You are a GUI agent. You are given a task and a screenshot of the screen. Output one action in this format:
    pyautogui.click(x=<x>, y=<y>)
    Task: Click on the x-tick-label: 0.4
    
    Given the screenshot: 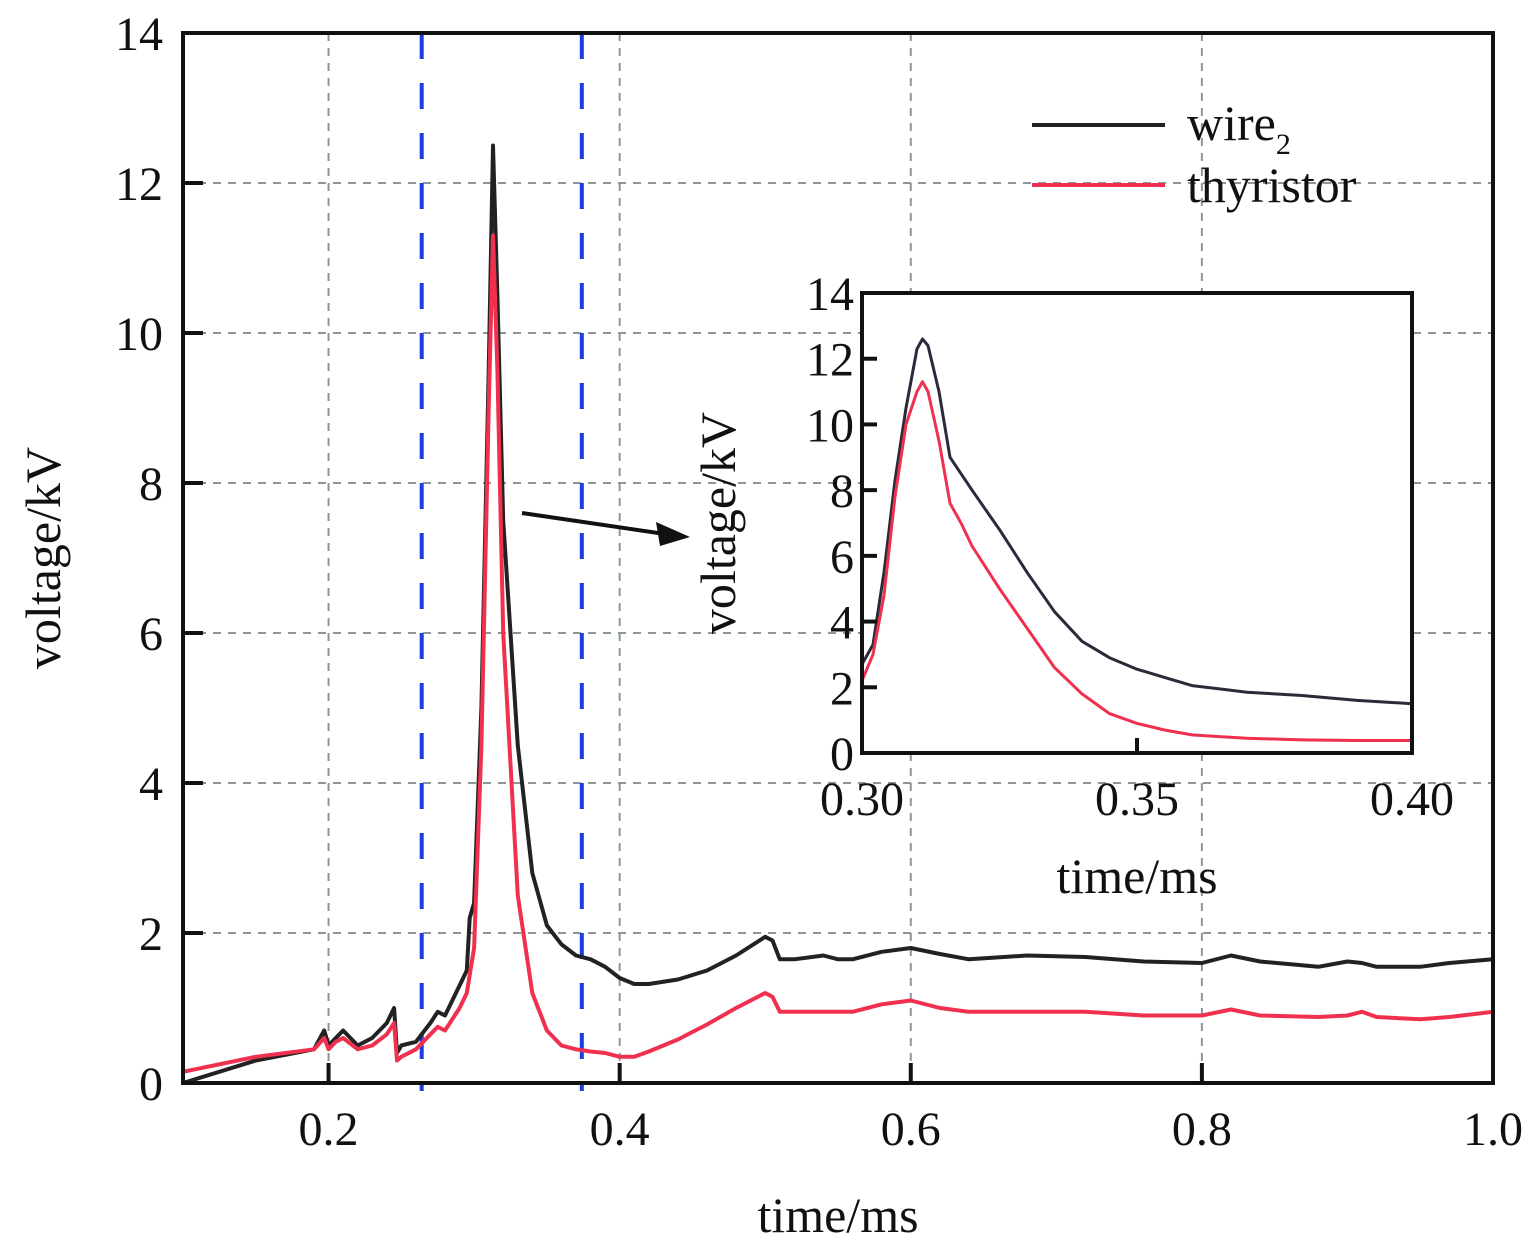 What is the action you would take?
    pyautogui.click(x=620, y=1129)
    